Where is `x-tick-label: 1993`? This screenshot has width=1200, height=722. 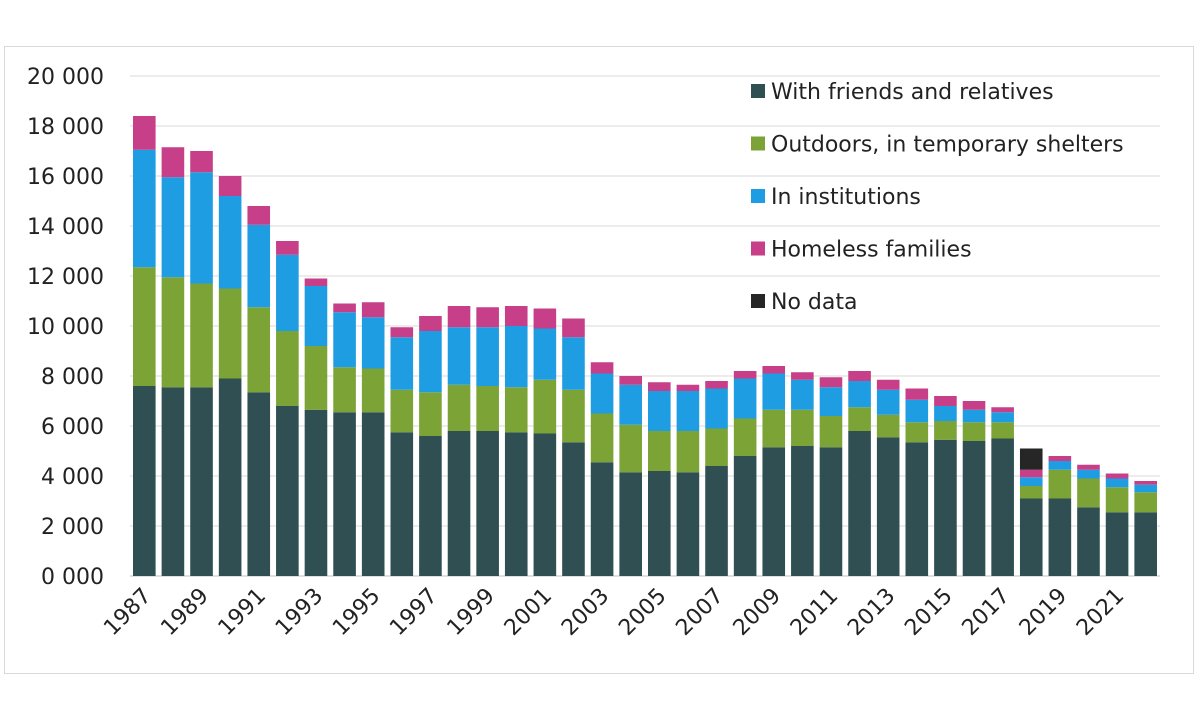 x-tick-label: 1993 is located at coordinates (299, 612).